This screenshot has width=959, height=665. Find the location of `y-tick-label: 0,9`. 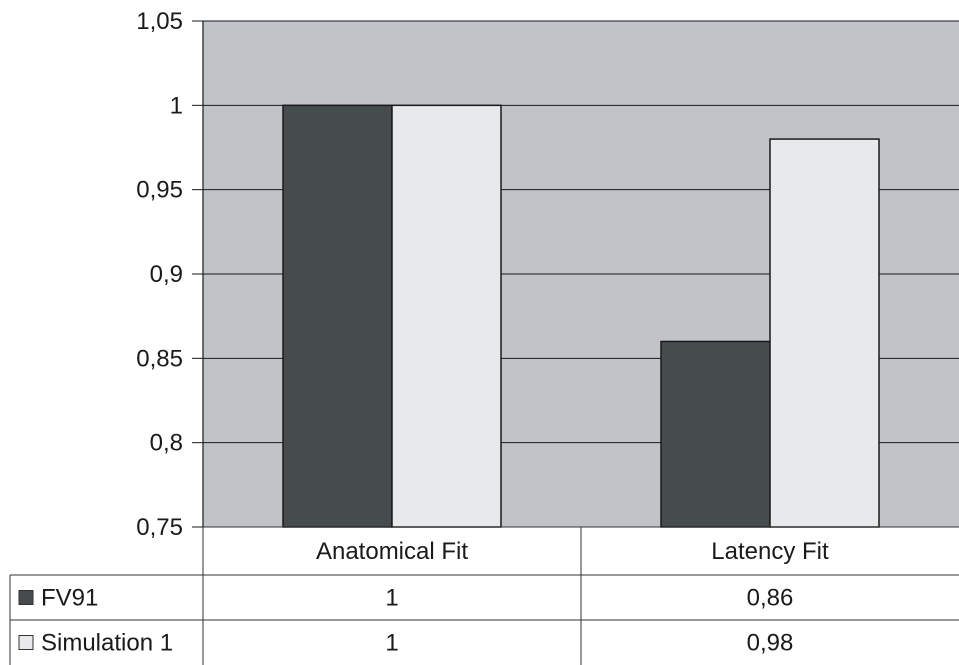

y-tick-label: 0,9 is located at coordinates (166, 274).